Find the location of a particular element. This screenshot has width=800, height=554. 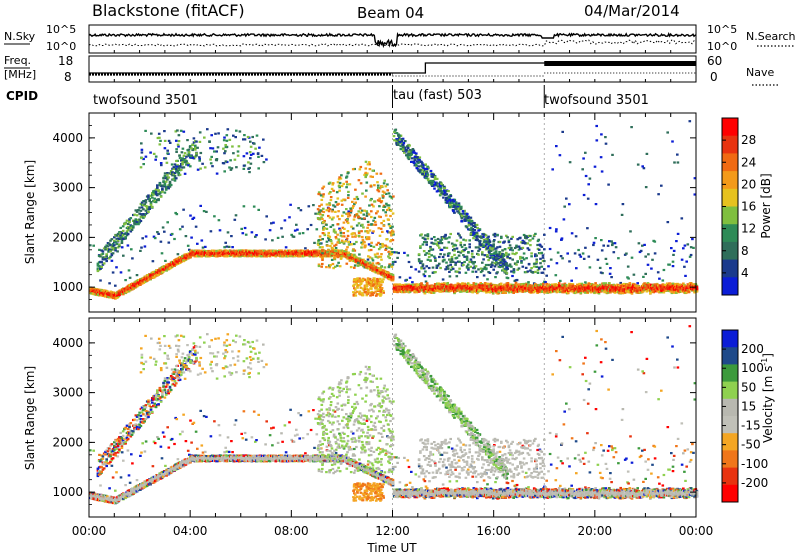

nsky-frame is located at coordinates (392, 39).